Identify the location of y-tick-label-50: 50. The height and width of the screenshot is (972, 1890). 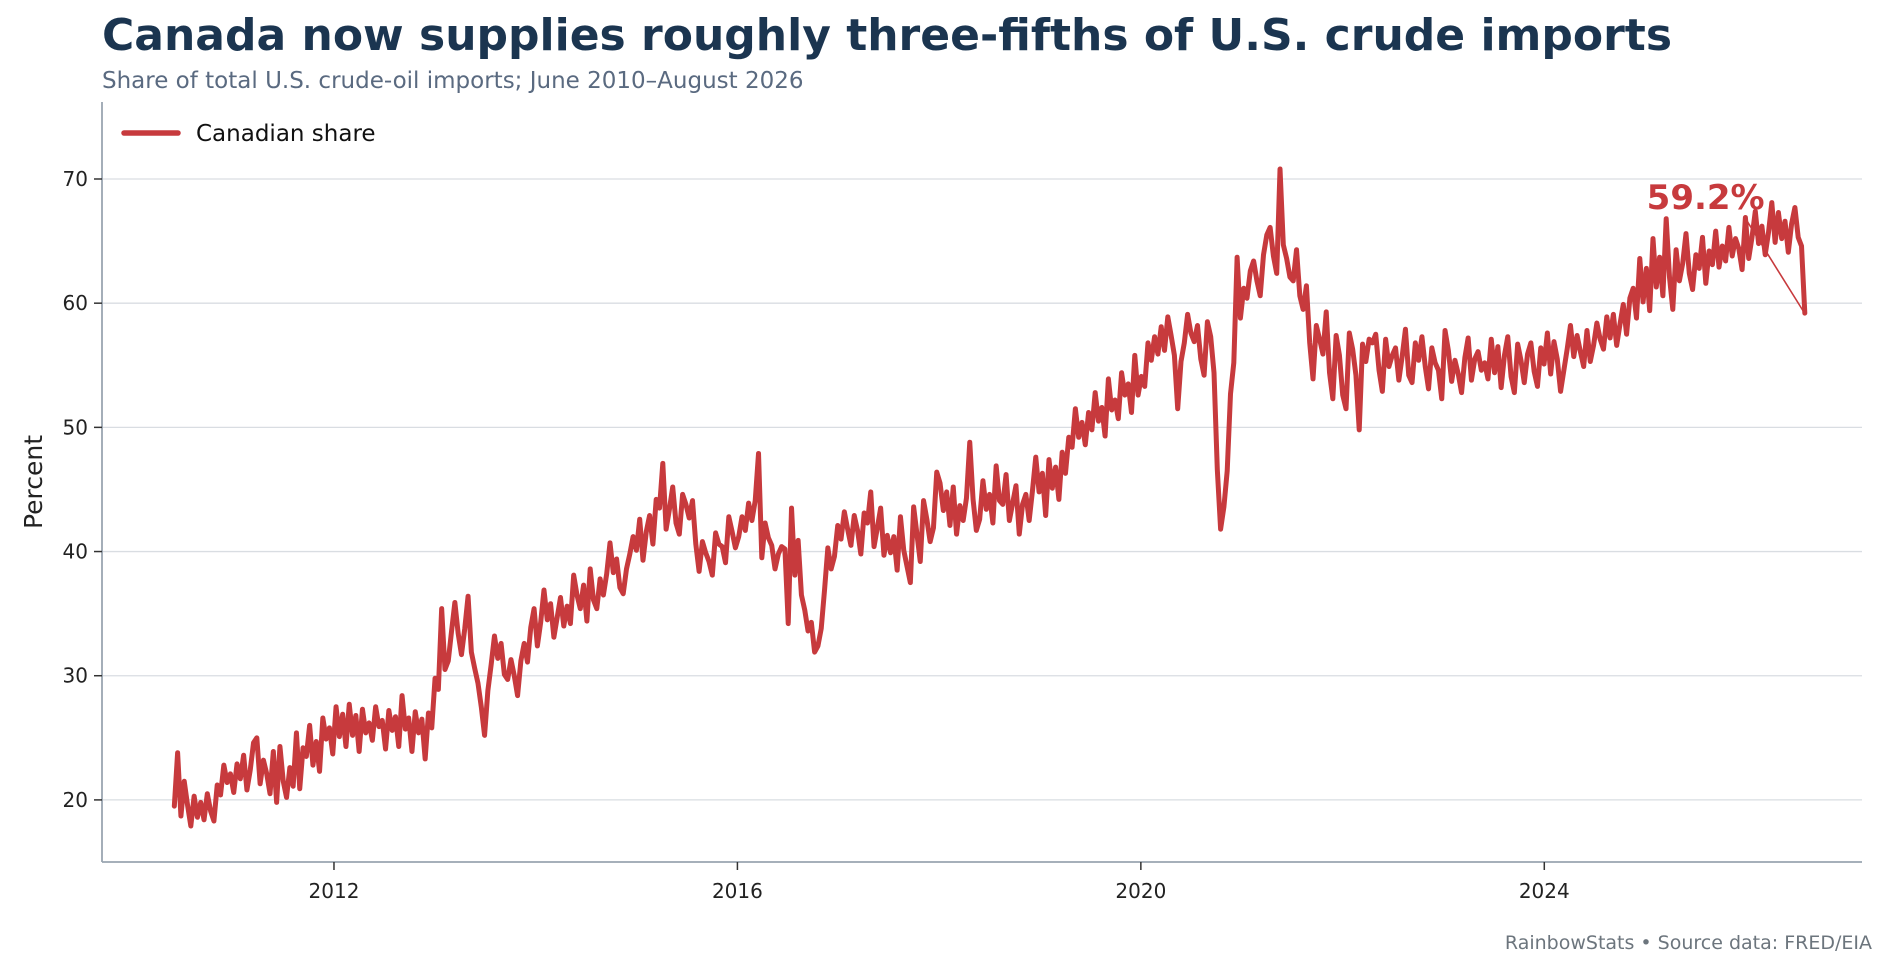
(75, 427).